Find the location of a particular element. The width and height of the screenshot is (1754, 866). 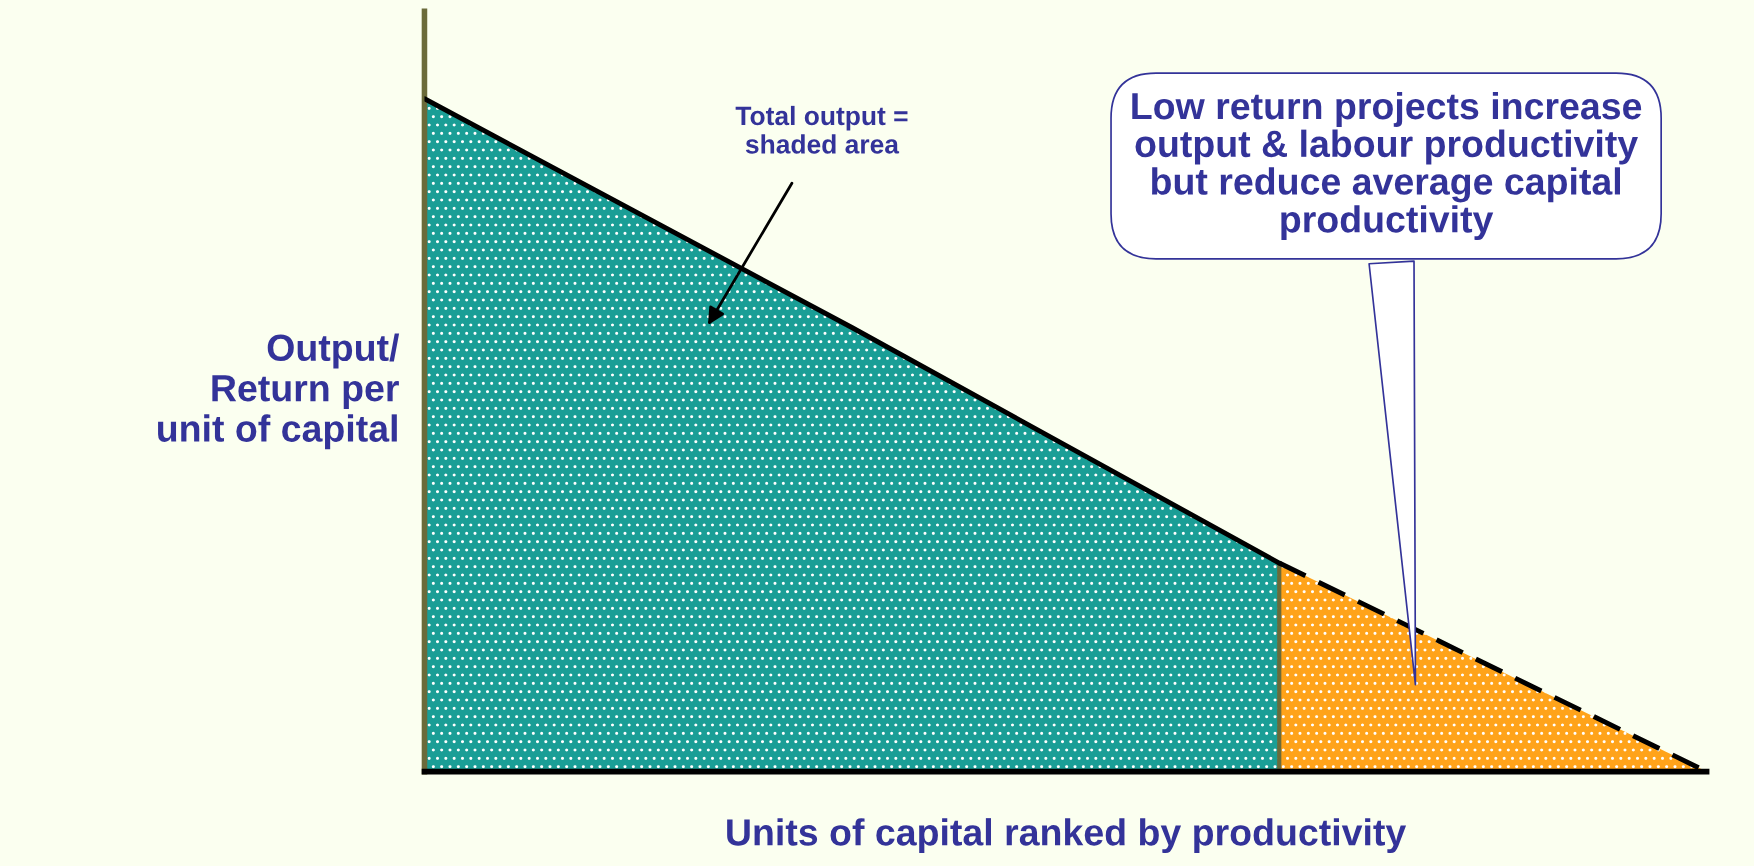

y-axis-title: Output/ Return per unit of capital is located at coordinates (279, 391).